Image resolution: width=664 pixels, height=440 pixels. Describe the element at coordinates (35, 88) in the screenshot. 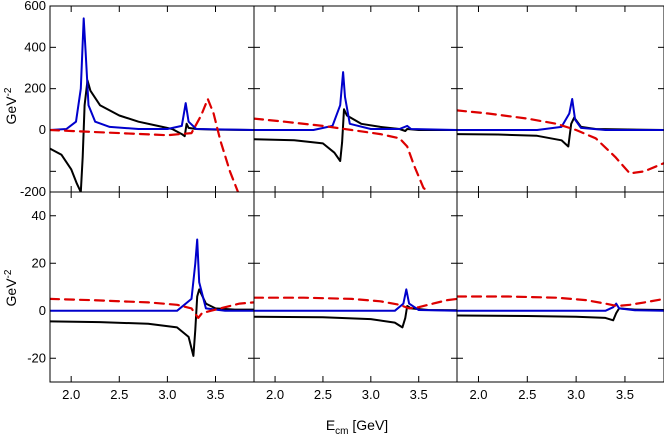

I see `y-tick-label: 200` at that location.